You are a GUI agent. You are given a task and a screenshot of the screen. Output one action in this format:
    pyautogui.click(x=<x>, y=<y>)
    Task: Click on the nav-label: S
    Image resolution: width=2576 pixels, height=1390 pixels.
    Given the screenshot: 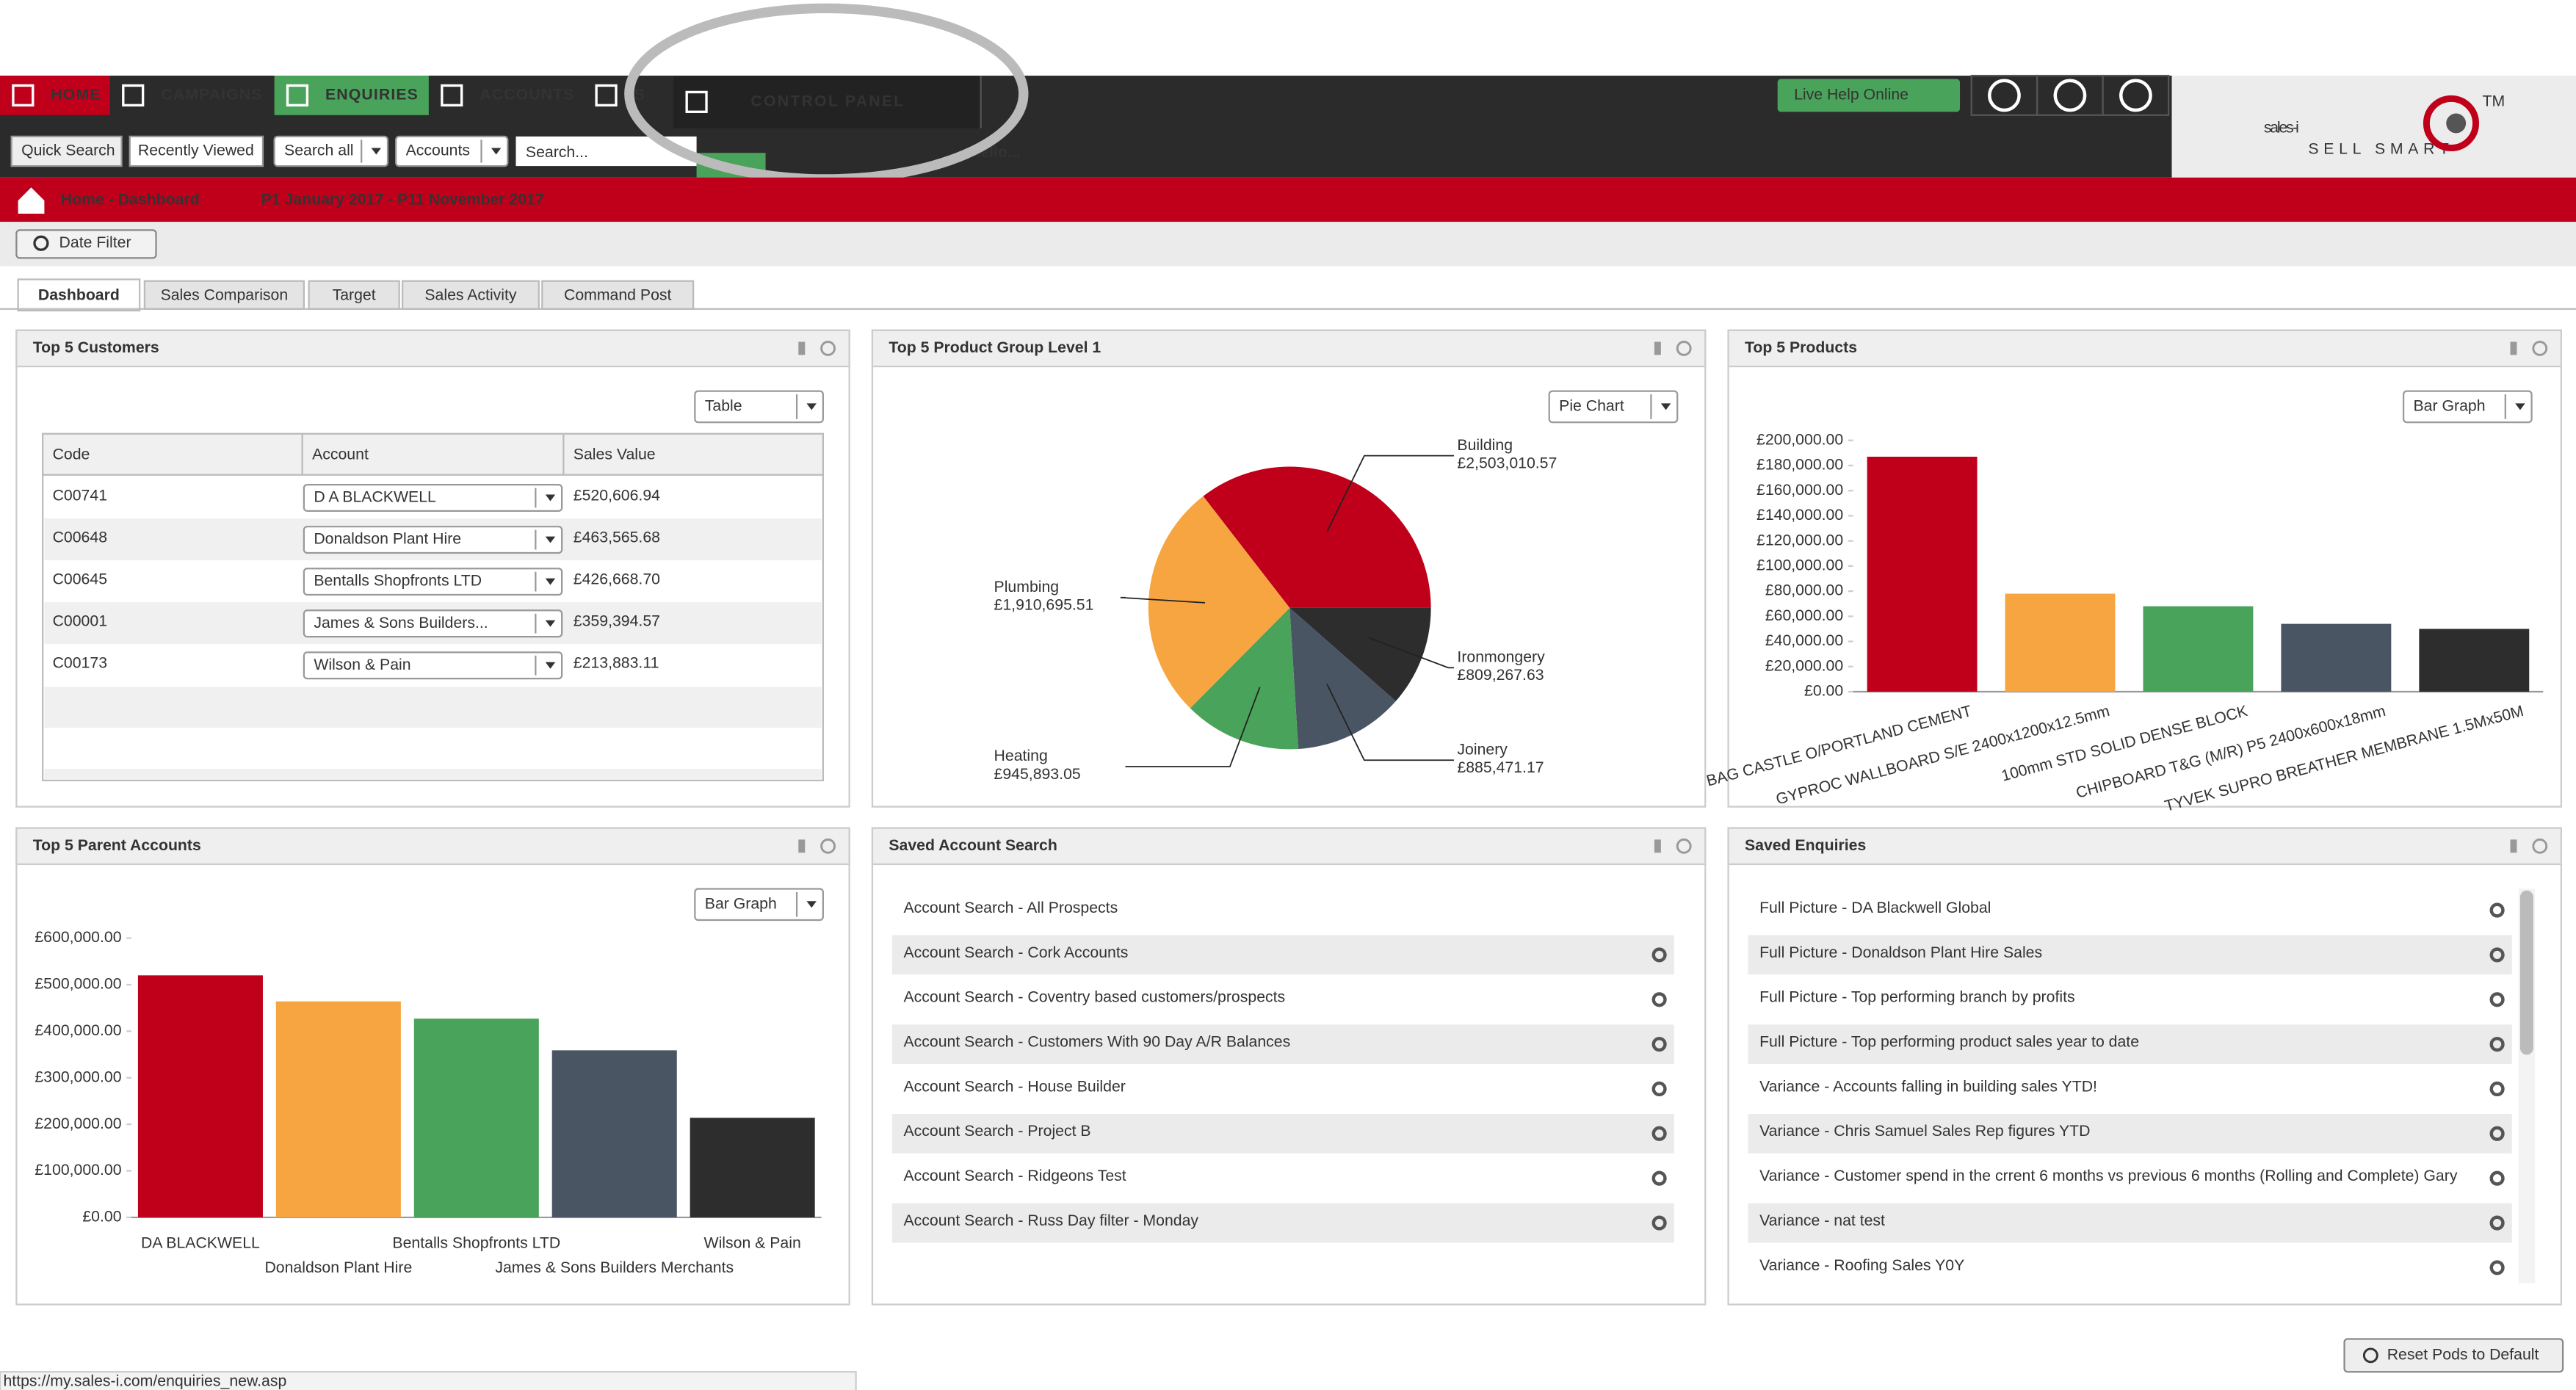 What is the action you would take?
    pyautogui.click(x=639, y=95)
    